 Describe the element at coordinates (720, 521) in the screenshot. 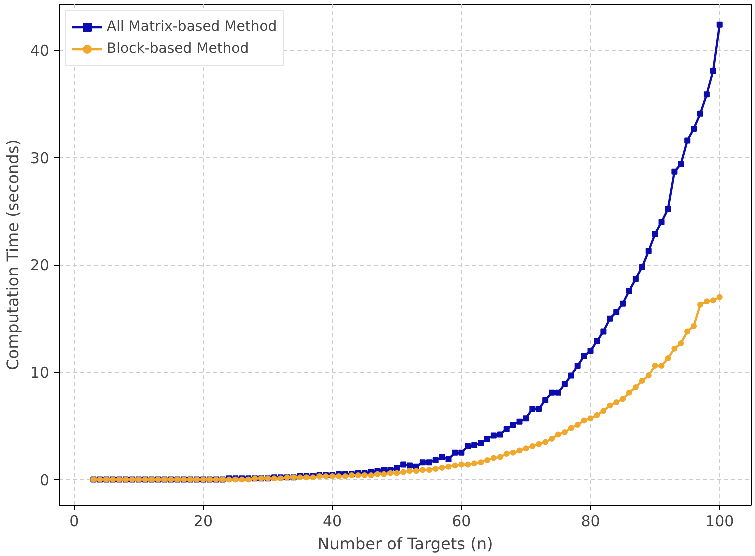

I see `x-tick-label: 100` at that location.